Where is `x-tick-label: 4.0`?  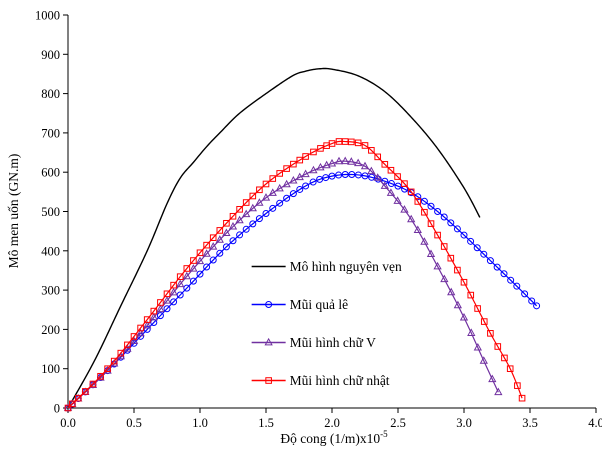
x-tick-label: 4.0 is located at coordinates (595, 423).